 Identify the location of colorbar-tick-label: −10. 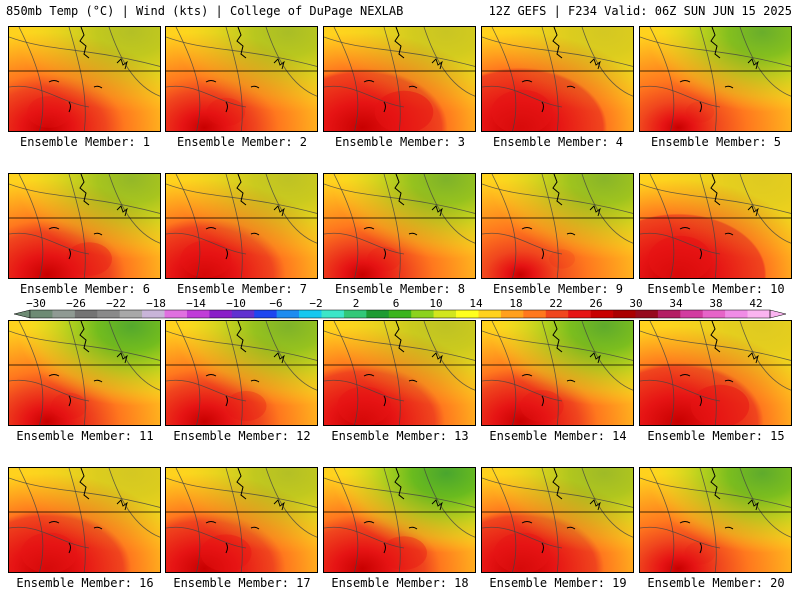
(236, 303).